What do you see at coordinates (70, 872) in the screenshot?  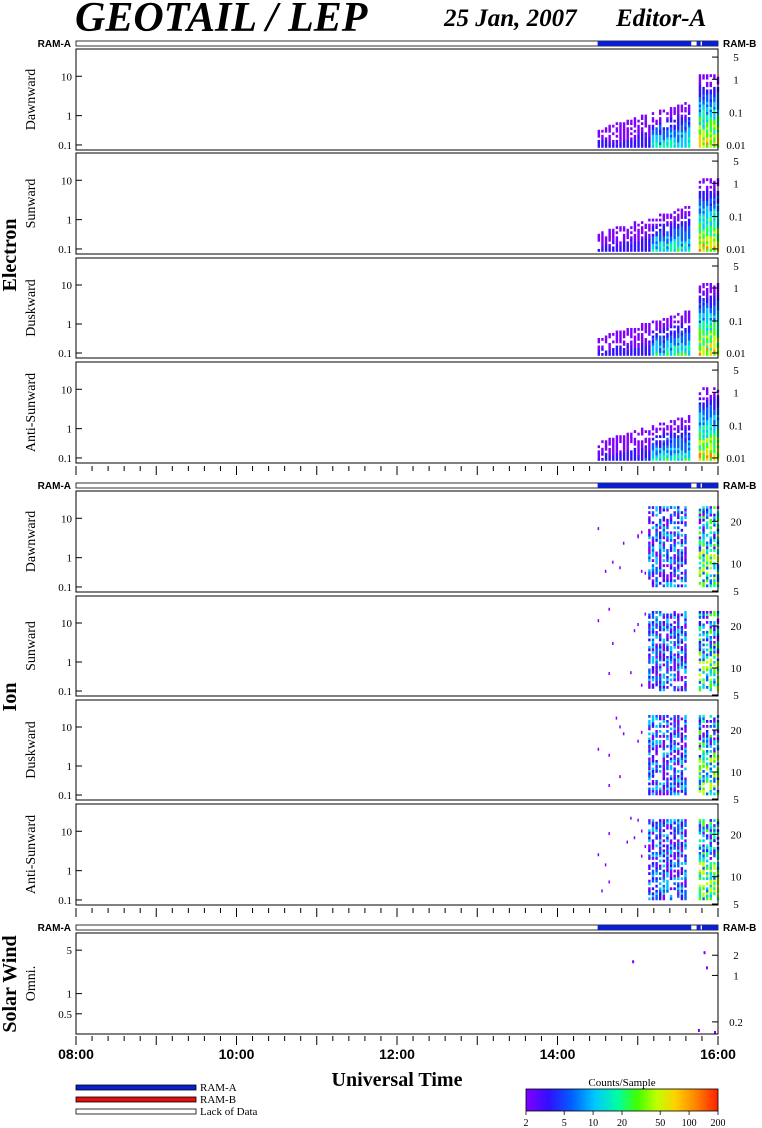 I see `y-tick-label: 1` at bounding box center [70, 872].